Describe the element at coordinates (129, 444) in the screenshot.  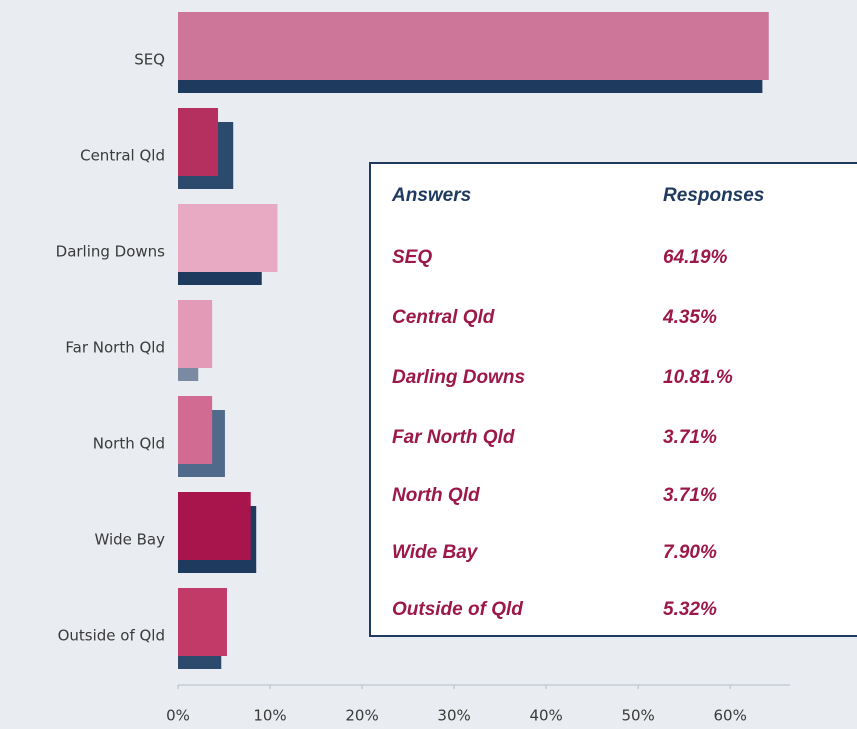
I see `category-label: North Qld` at that location.